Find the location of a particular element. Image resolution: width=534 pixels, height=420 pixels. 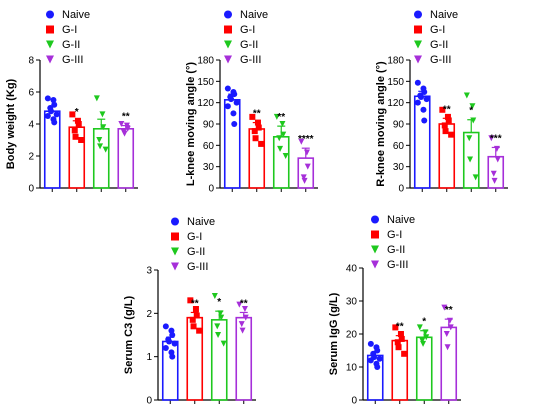

y-tick-label: 8 is located at coordinates (31, 61).